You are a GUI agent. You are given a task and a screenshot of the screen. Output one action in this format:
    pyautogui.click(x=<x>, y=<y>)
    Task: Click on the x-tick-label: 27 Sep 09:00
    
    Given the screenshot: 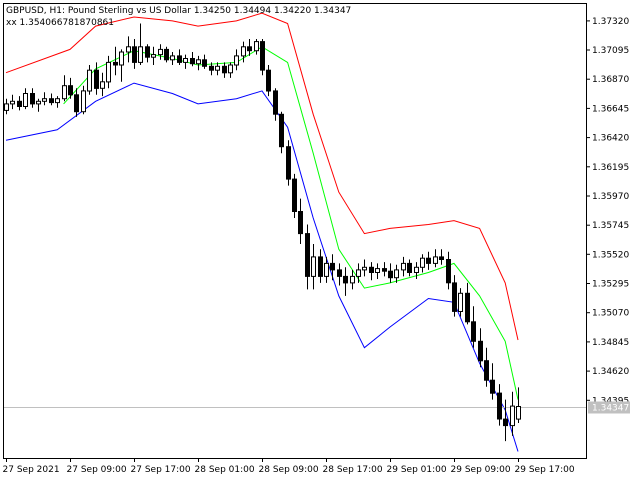 What is the action you would take?
    pyautogui.click(x=97, y=470)
    